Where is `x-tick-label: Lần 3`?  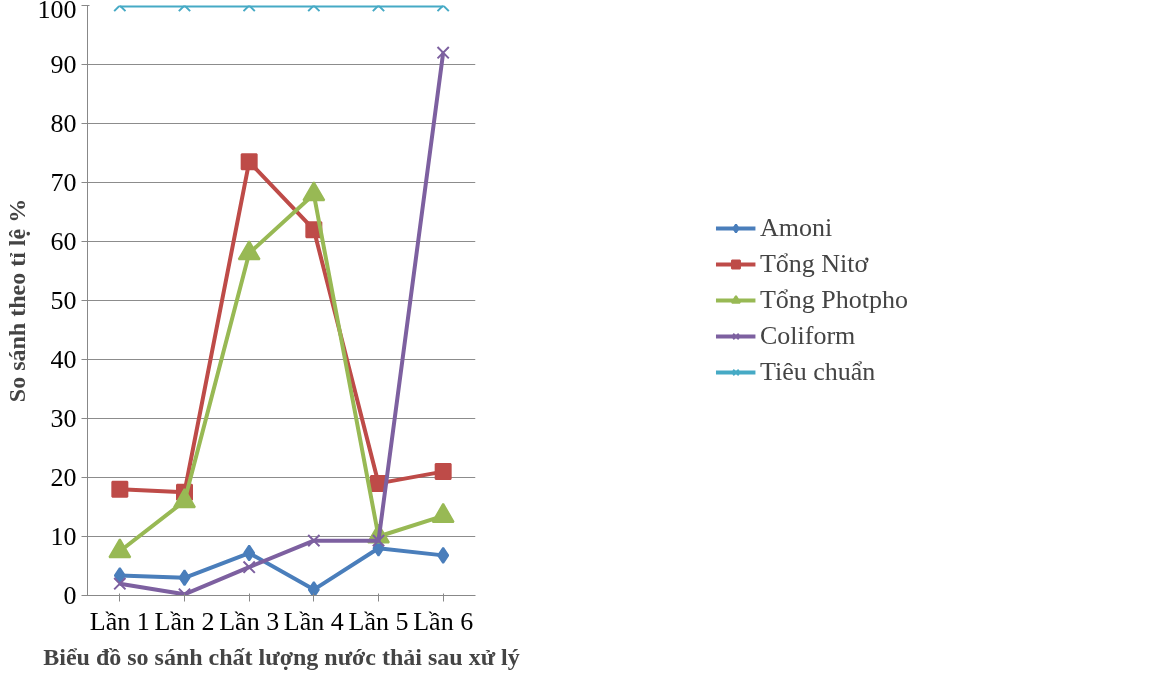
x-tick-label: Lần 3 is located at coordinates (249, 621).